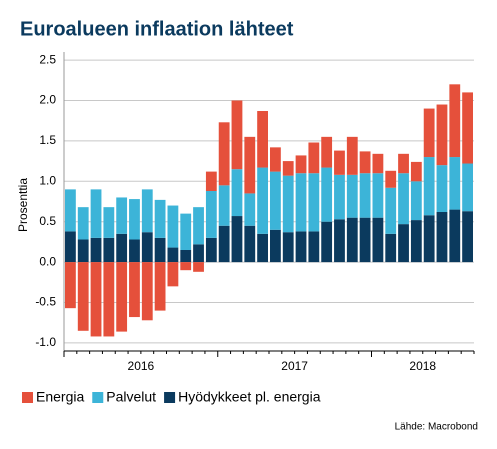  Describe the element at coordinates (294, 366) in the screenshot. I see `x-tick-label: 2017` at that location.